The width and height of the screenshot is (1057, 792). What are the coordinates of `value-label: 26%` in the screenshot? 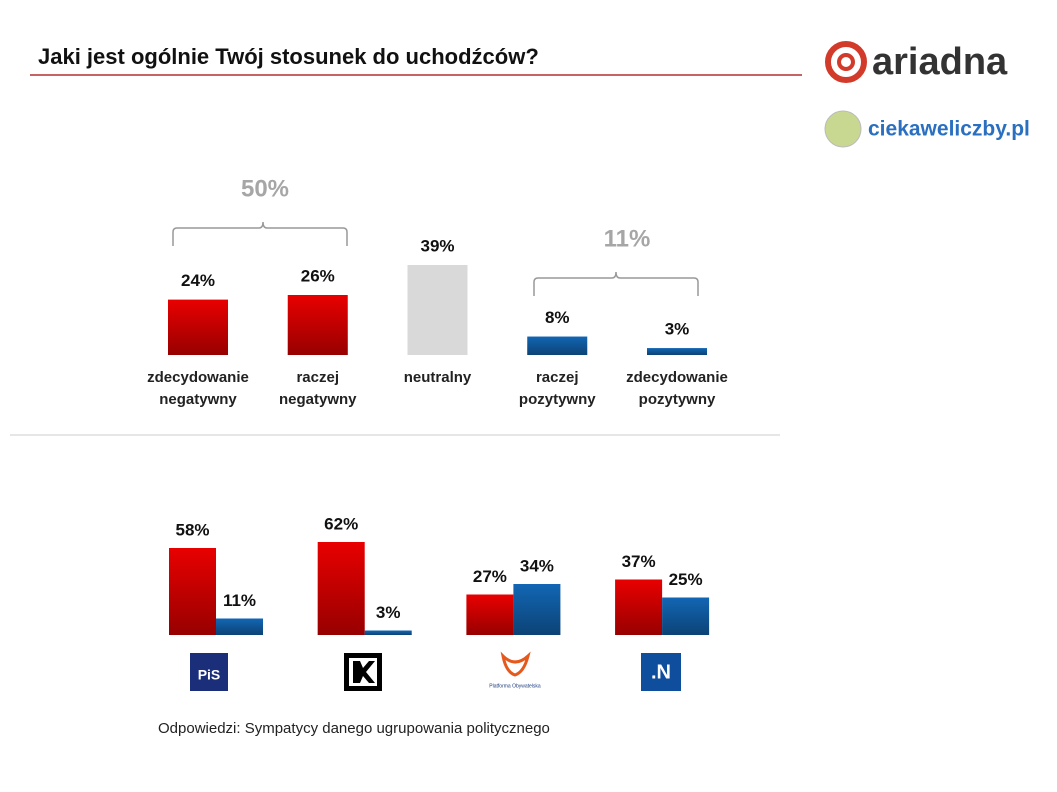 It's located at (318, 275).